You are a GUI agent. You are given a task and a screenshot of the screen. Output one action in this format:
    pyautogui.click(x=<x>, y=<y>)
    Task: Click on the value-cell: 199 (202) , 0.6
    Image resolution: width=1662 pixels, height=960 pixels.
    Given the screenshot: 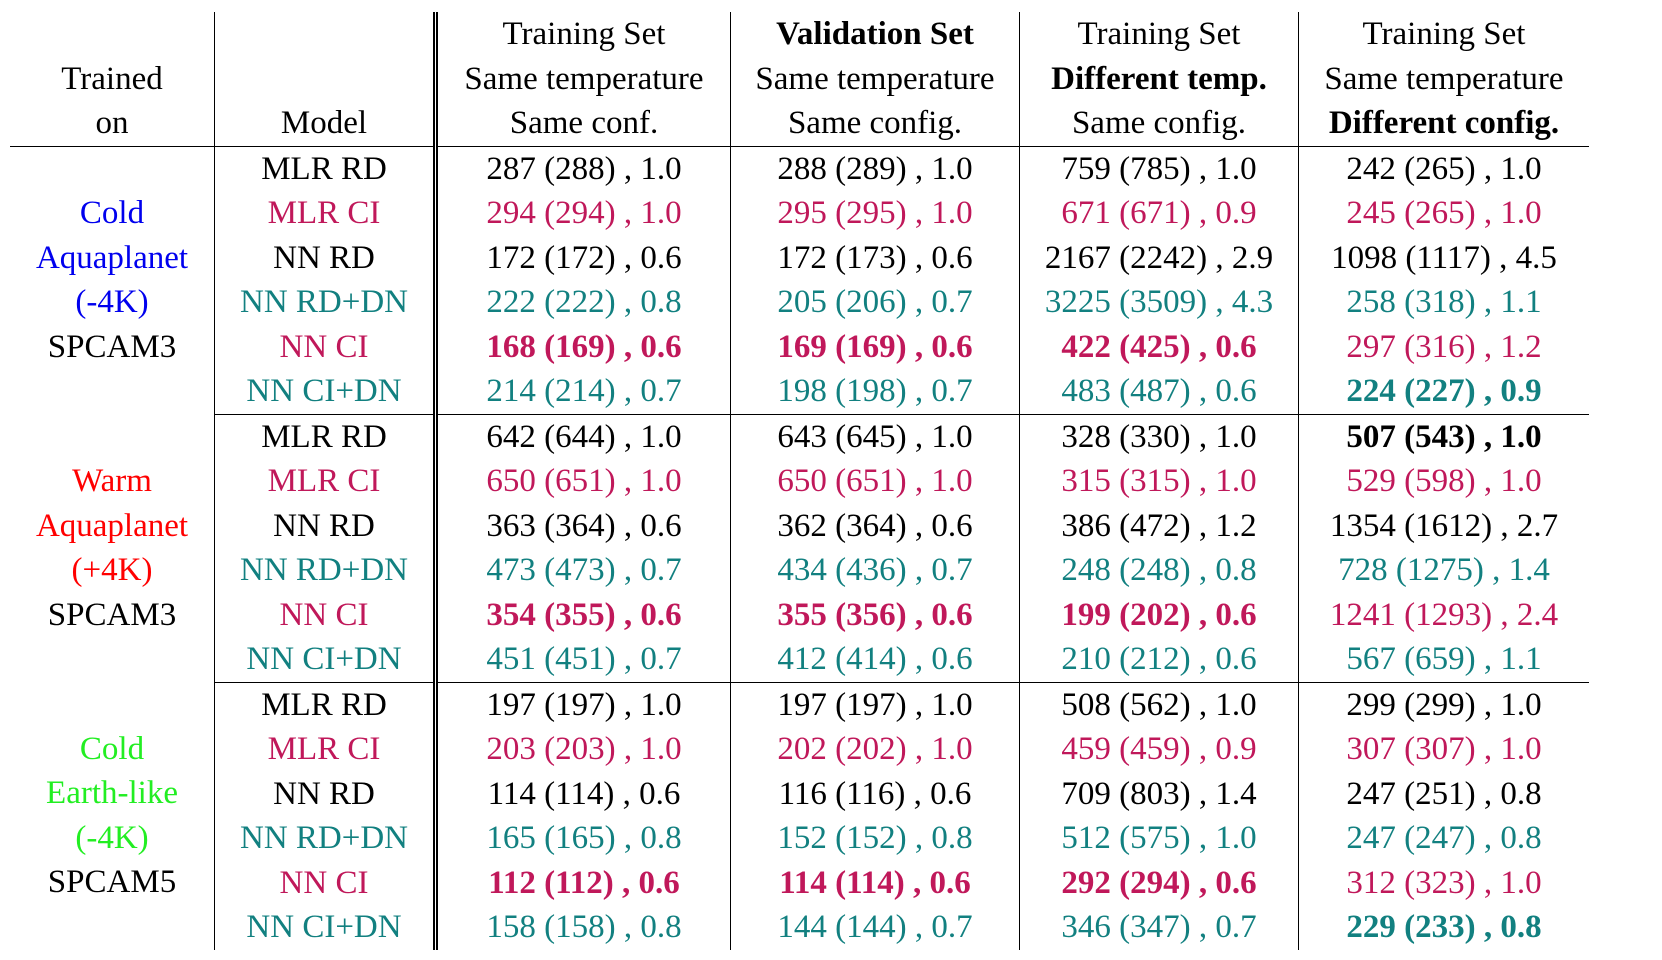 What is the action you would take?
    pyautogui.click(x=1159, y=614)
    